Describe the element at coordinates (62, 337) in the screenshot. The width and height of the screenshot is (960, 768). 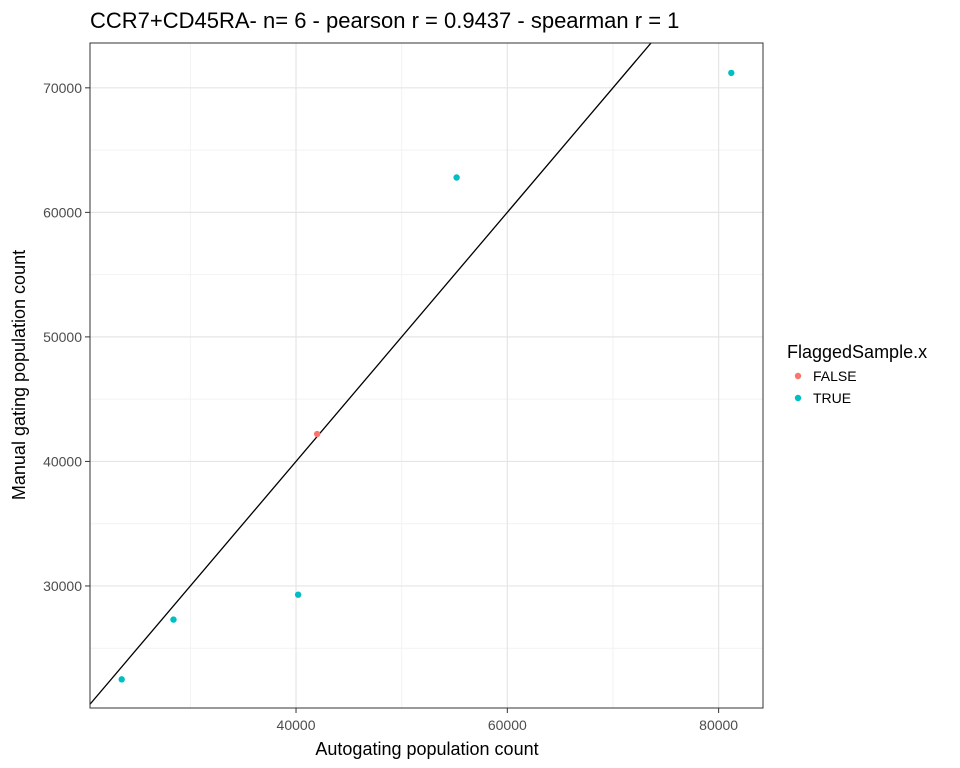
I see `y-tick-label: 50000` at that location.